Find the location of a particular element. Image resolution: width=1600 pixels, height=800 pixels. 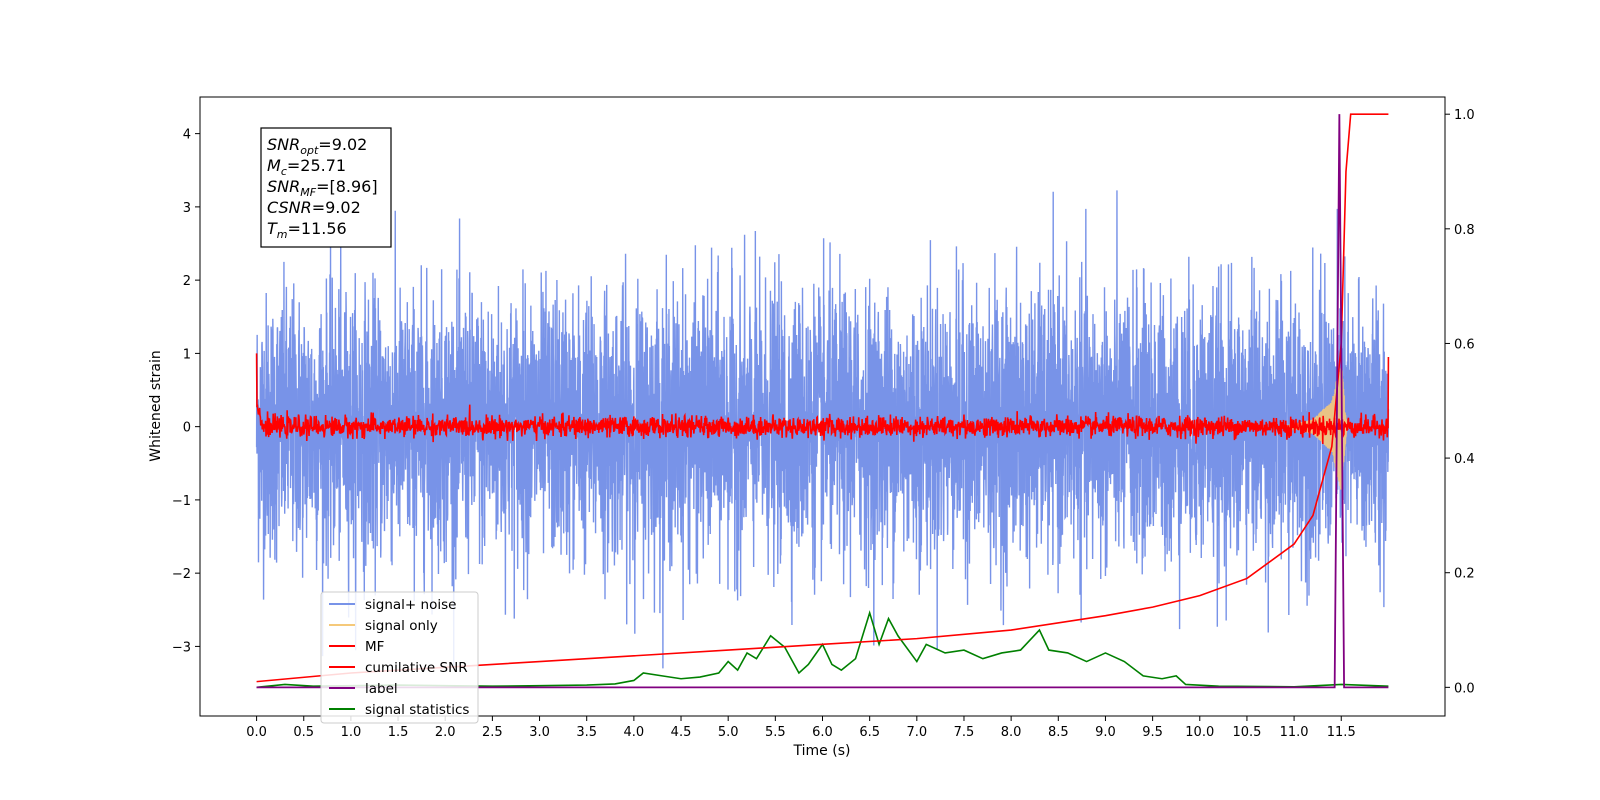

y2-tick-label: 0.2 is located at coordinates (1464, 574).